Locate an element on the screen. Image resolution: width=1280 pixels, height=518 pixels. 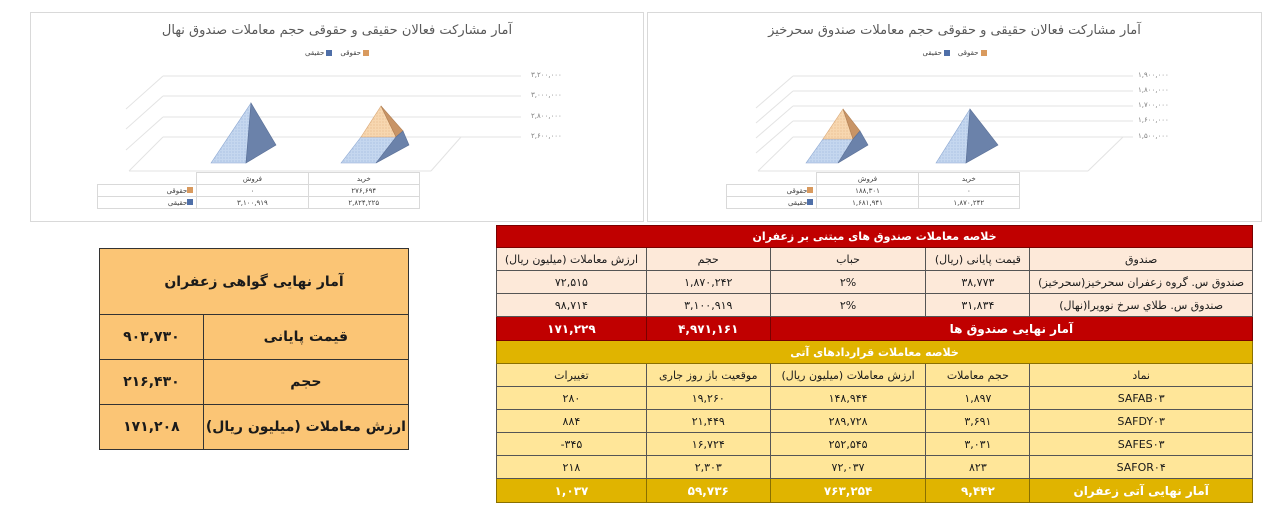
data-cell: ۲,۸۲۴,۲۲۵ is located at coordinates (364, 202).